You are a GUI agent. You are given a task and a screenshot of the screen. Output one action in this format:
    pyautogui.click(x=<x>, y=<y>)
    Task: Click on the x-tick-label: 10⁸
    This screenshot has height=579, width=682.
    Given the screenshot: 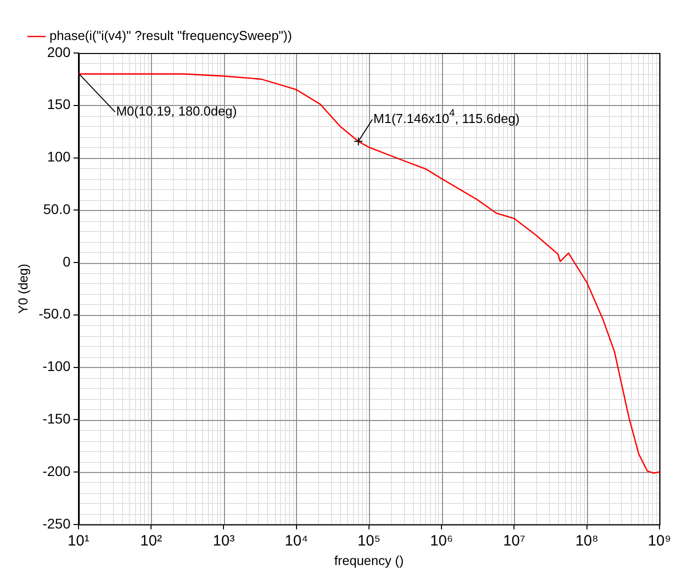 What is the action you would take?
    pyautogui.click(x=586, y=541)
    